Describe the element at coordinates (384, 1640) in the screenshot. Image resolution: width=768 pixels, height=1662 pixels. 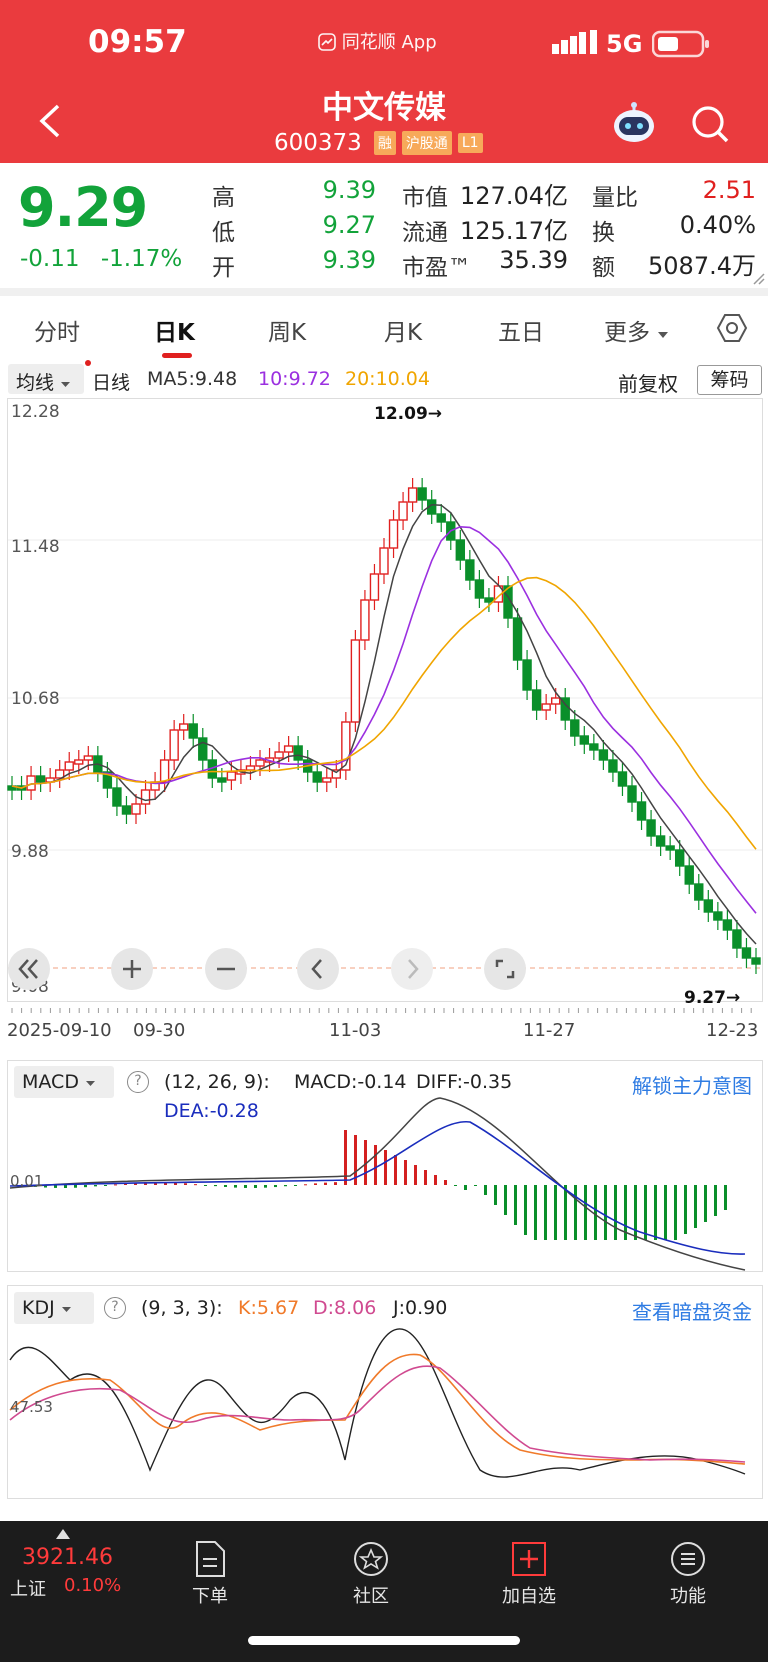
I see `home-indicator` at that location.